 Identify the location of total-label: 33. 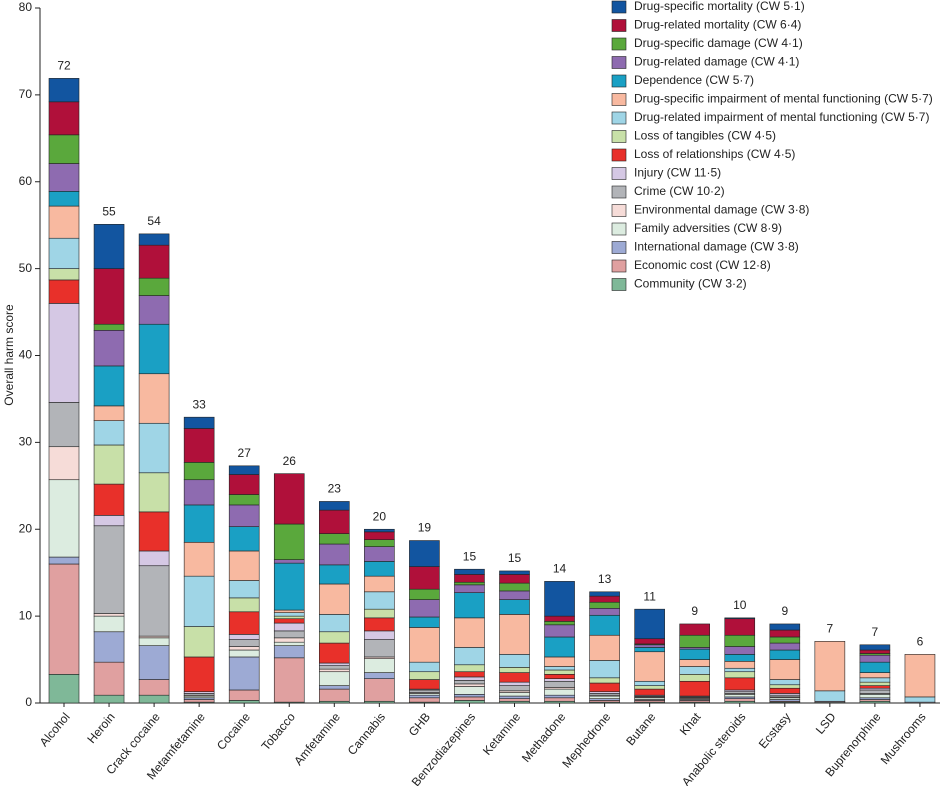
(199, 404).